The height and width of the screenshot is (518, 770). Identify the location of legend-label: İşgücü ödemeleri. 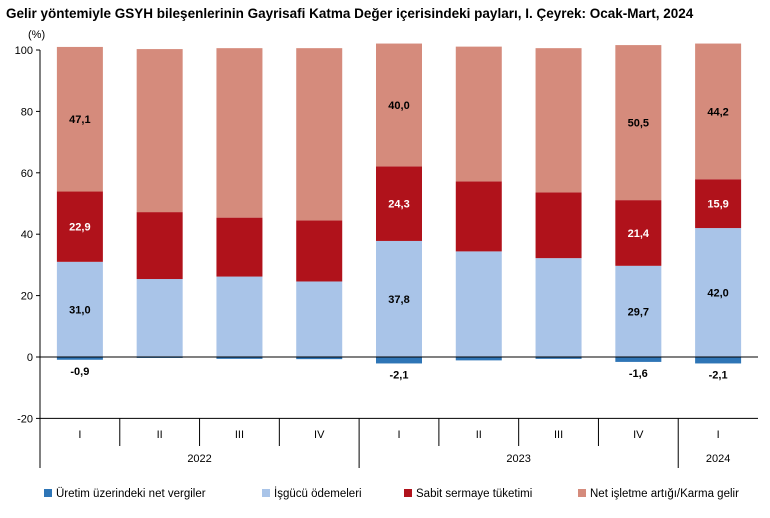
(318, 493).